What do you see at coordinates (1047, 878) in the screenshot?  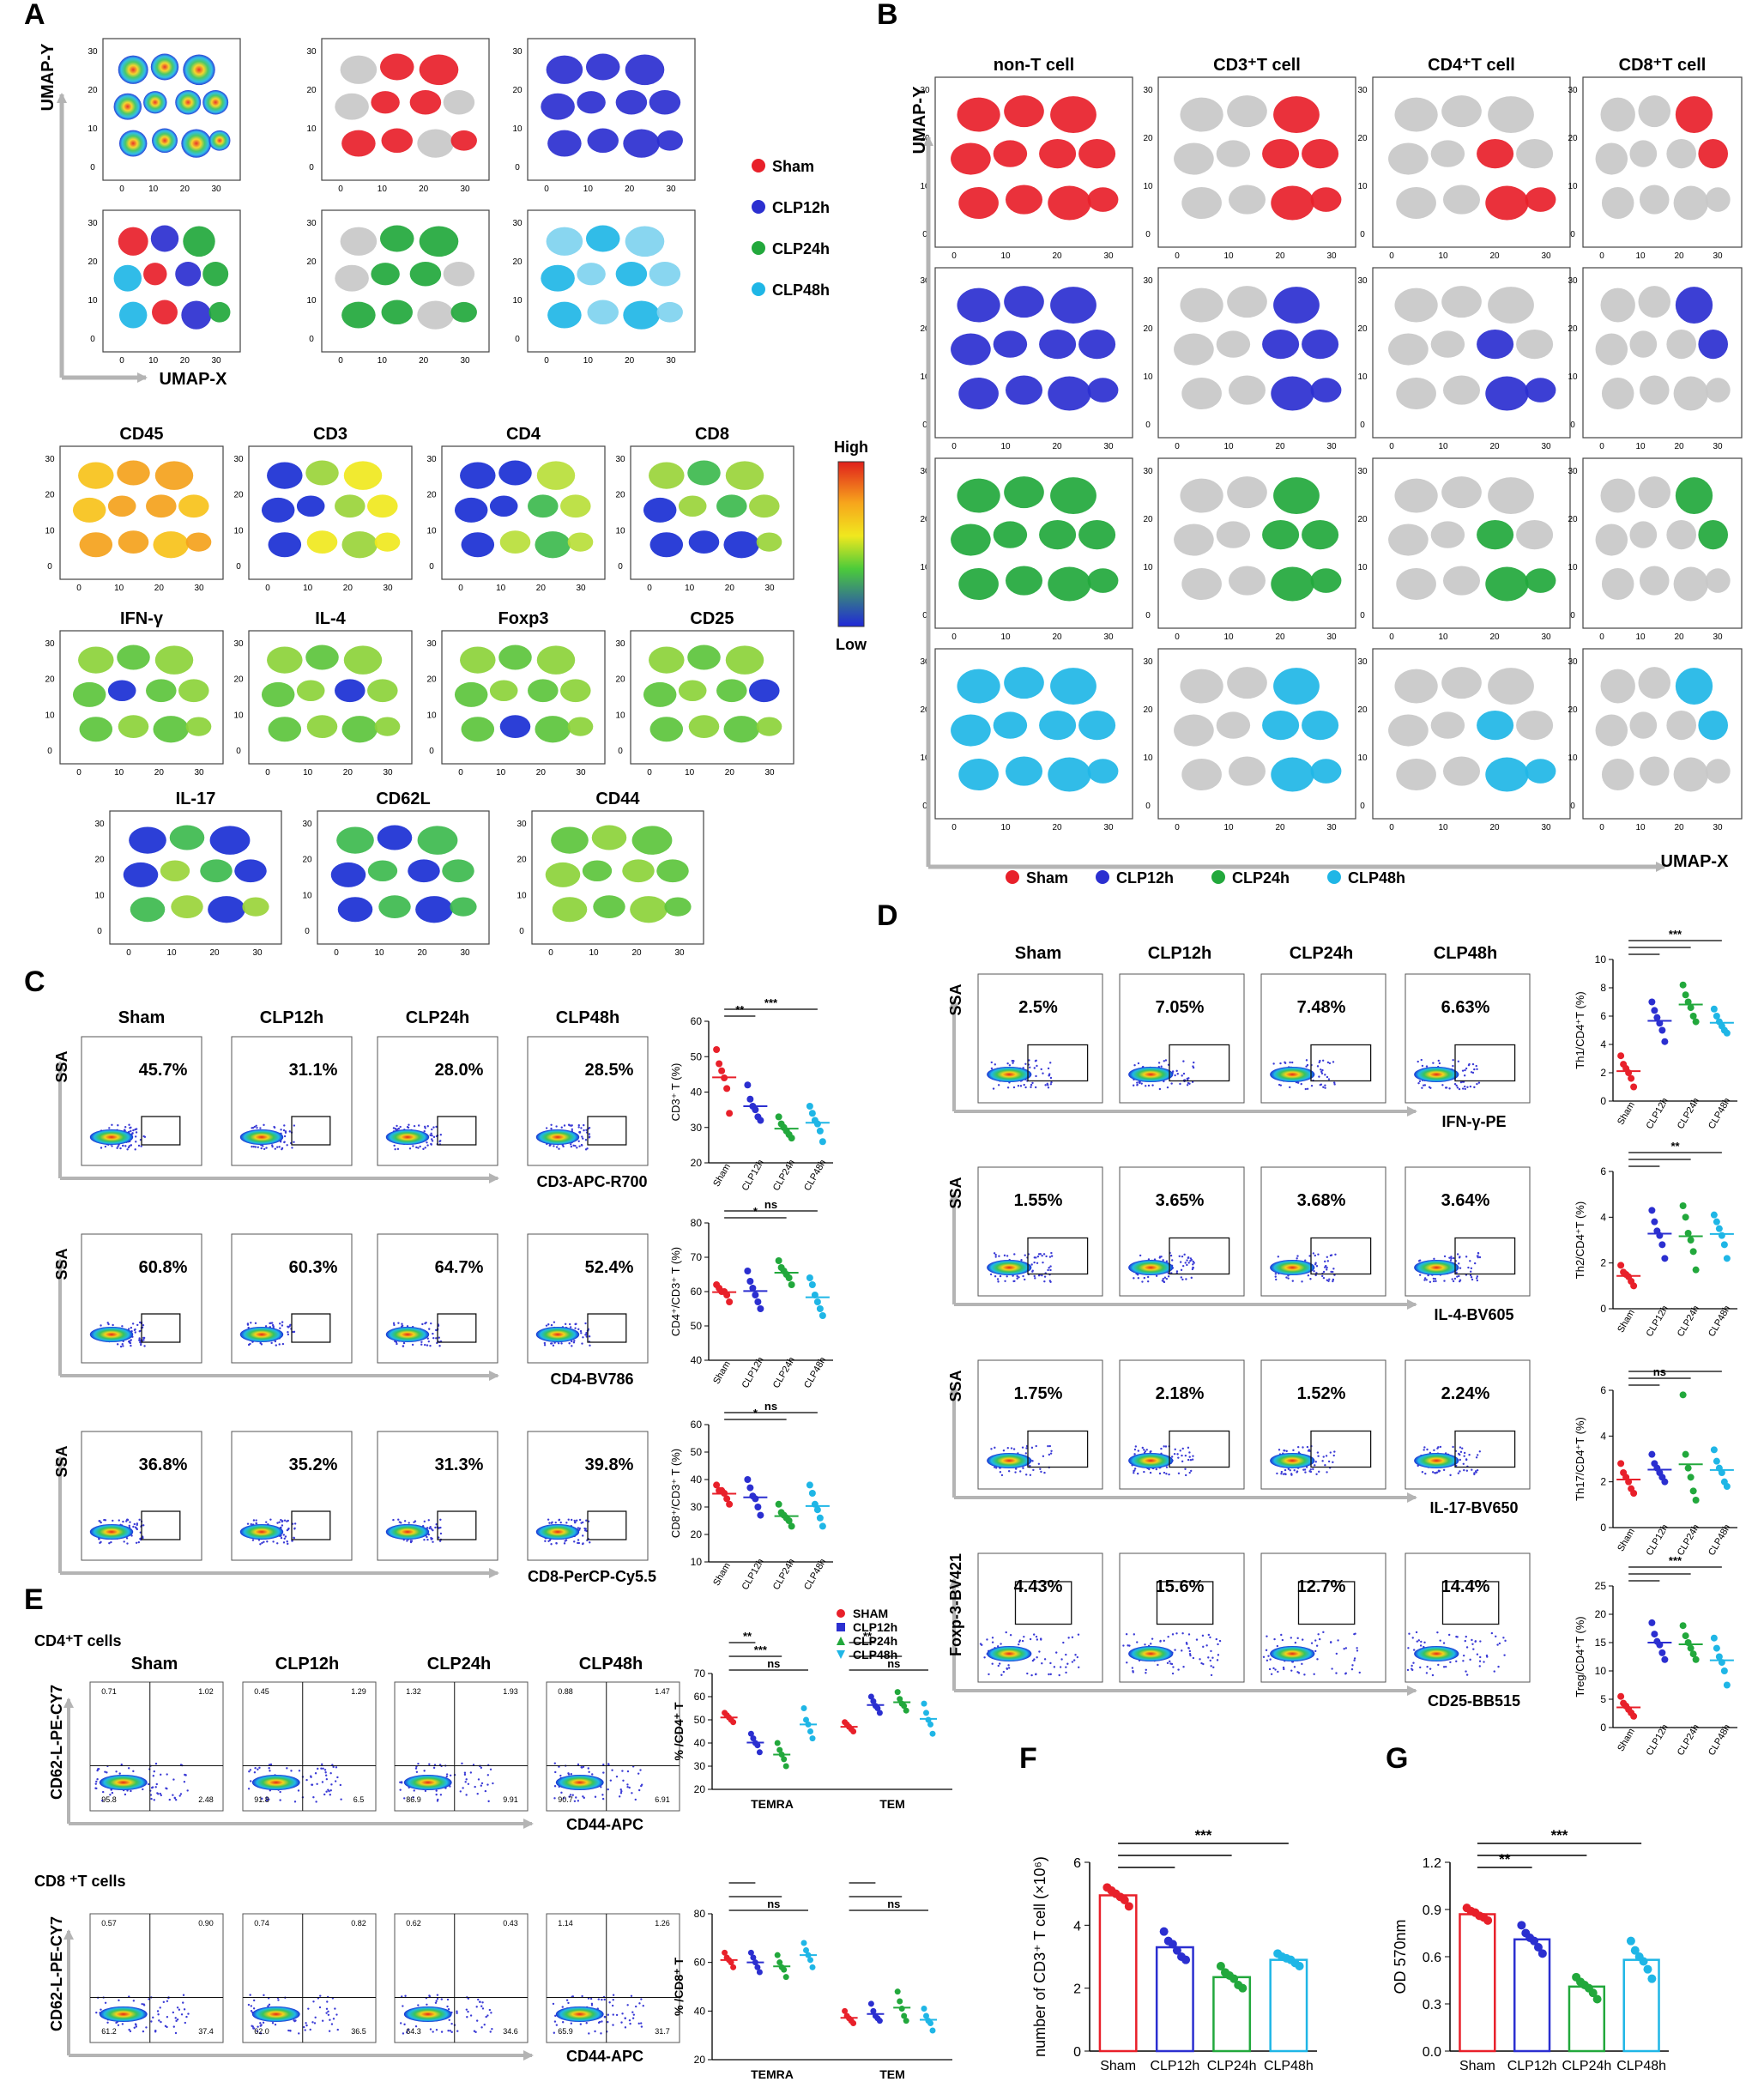 I see `b-legend-label: Sham` at bounding box center [1047, 878].